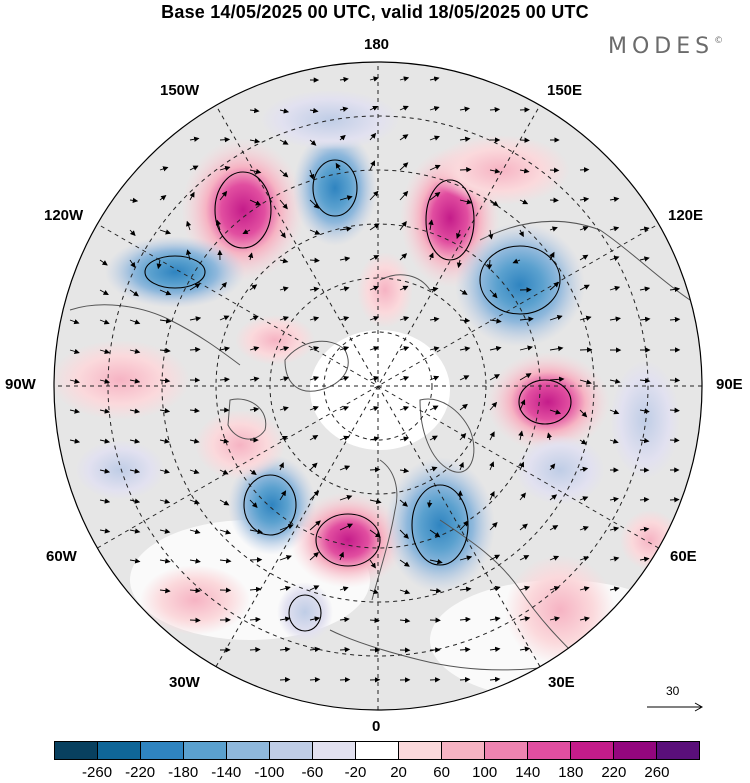  What do you see at coordinates (719, 41) in the screenshot?
I see `copyright-mark: ©` at bounding box center [719, 41].